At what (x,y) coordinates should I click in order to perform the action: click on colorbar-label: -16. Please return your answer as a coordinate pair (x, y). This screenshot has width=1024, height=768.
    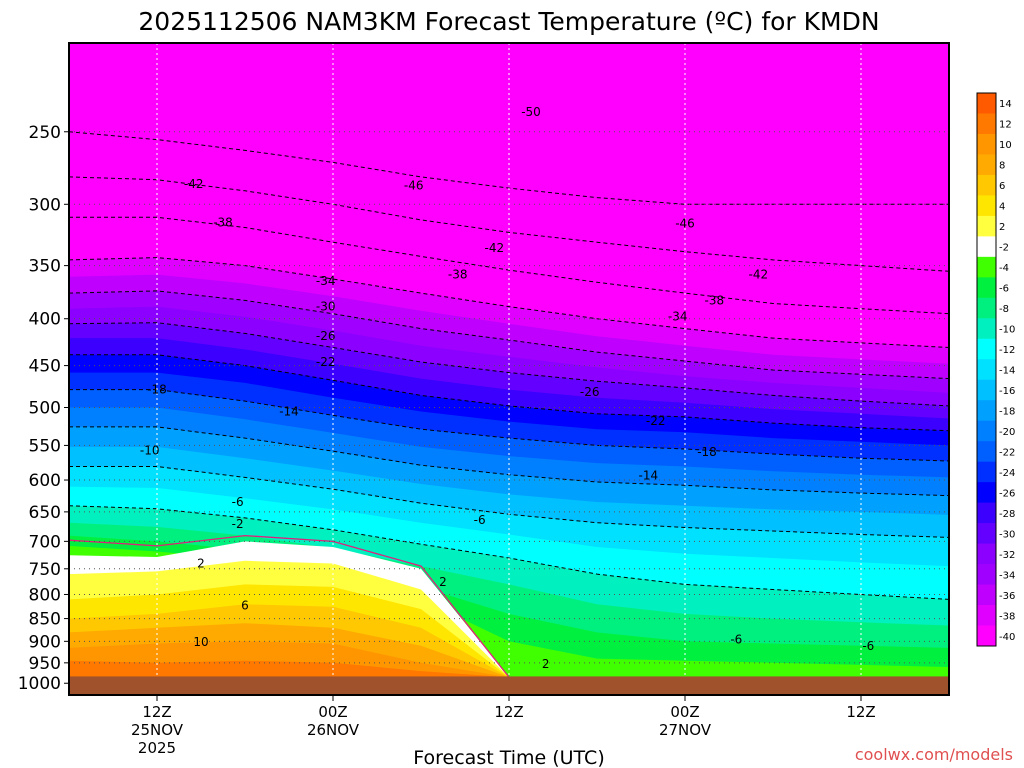
    Looking at the image, I should click on (1007, 391).